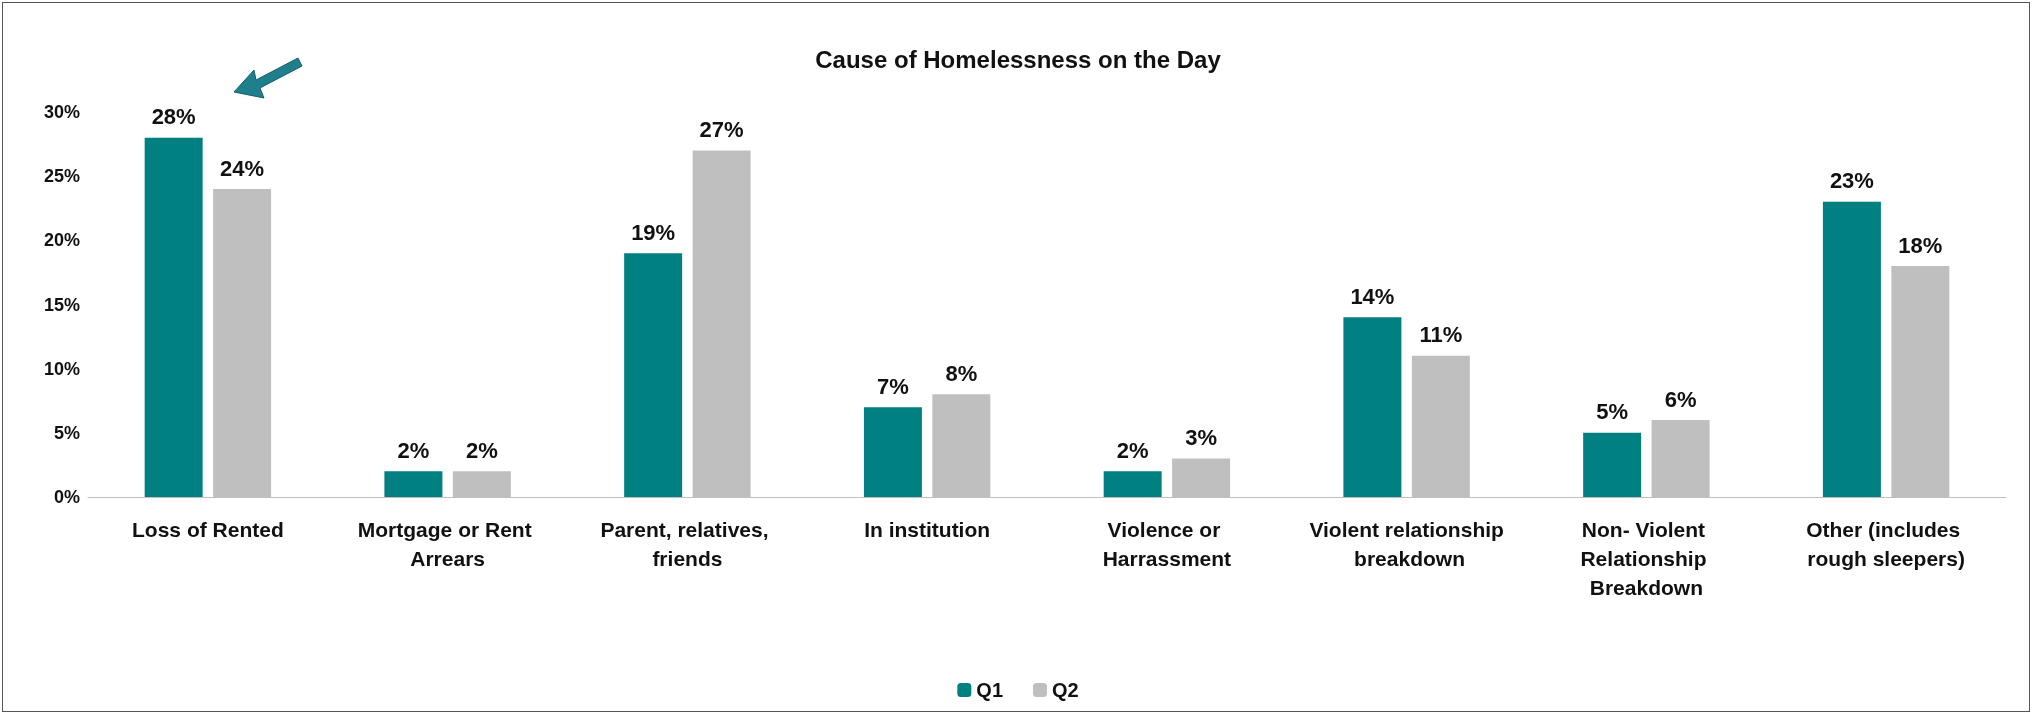 Image resolution: width=2036 pixels, height=717 pixels. I want to click on x-tick-label: Violent relationship breakdown, so click(1406, 544).